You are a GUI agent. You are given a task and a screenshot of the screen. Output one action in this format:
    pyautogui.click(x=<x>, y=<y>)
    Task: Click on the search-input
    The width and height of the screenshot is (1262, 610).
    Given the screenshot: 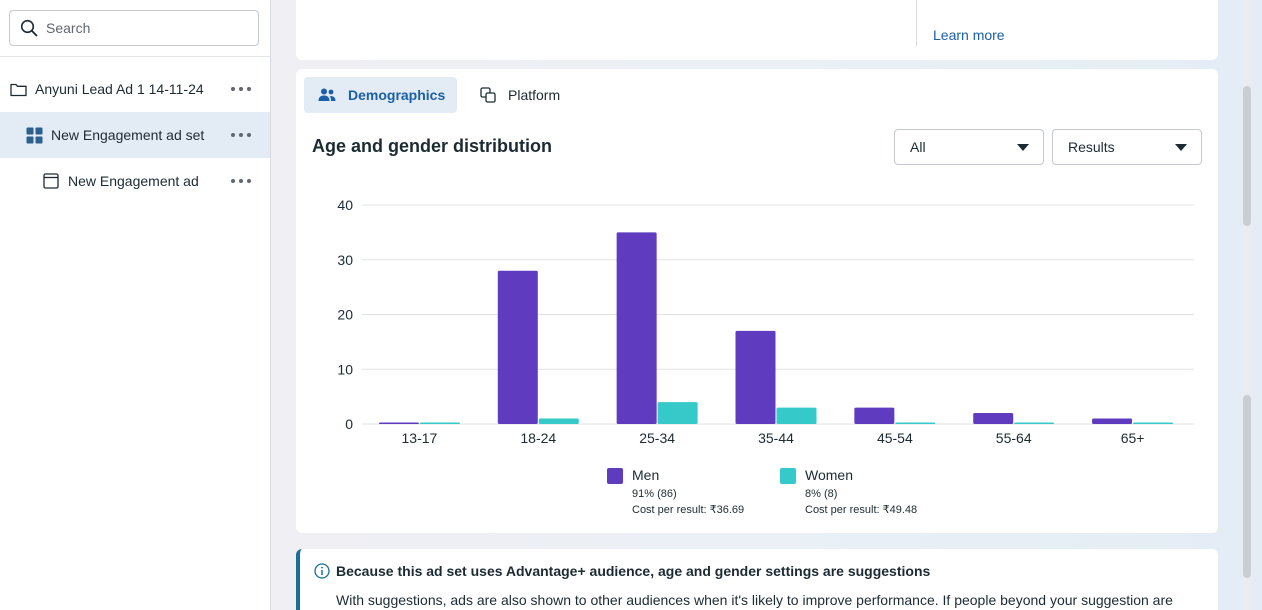 What is the action you would take?
    pyautogui.click(x=146, y=28)
    